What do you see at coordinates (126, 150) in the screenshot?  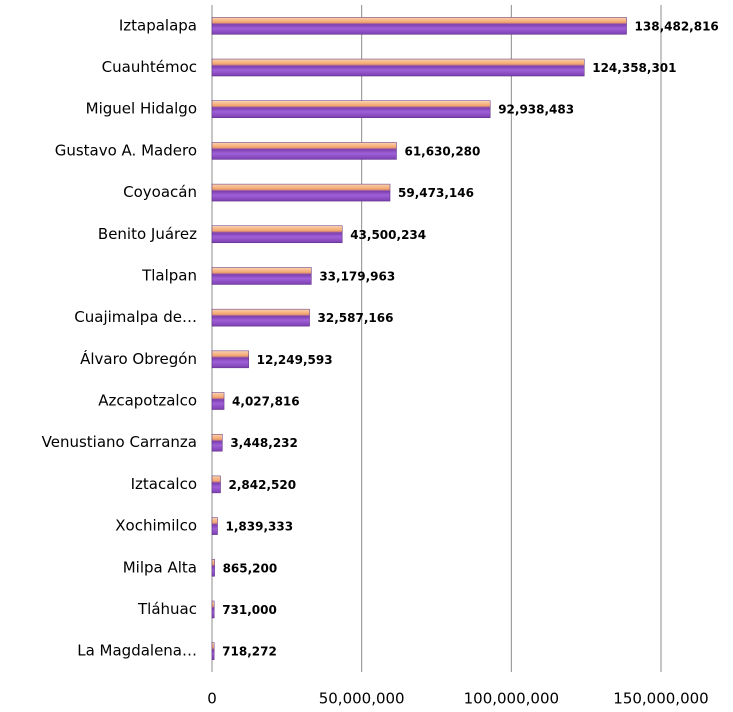 I see `y-tick-label: Gustavo A. Madero` at bounding box center [126, 150].